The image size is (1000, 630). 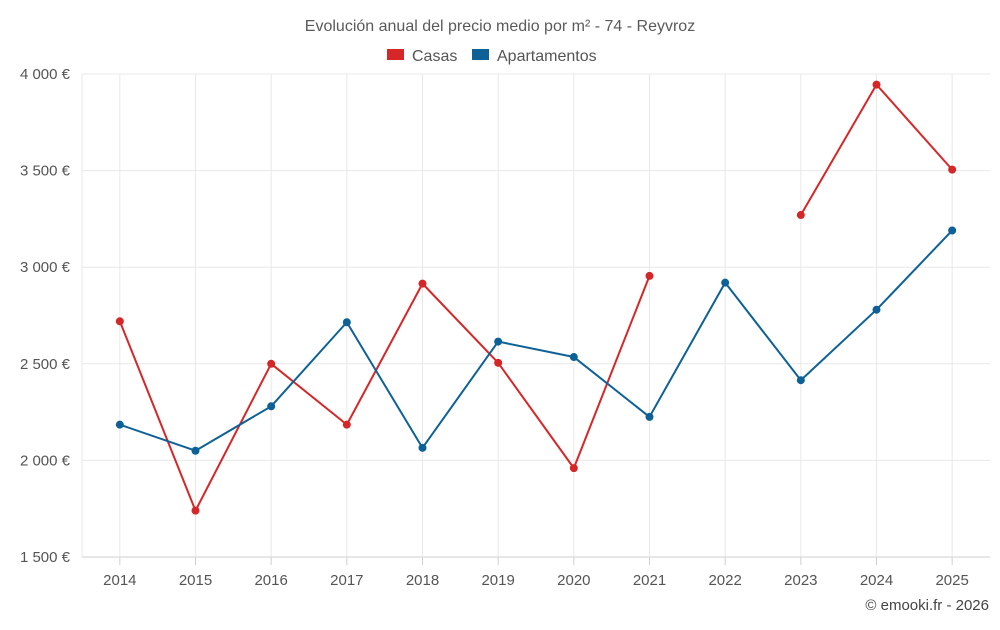 I want to click on x-tick-label: 2024, so click(x=876, y=580).